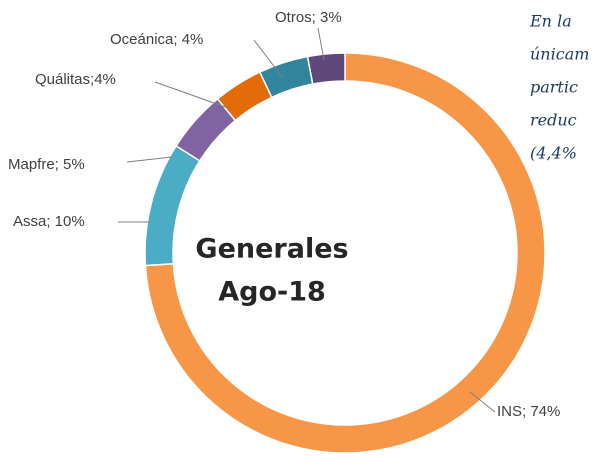  What do you see at coordinates (528, 411) in the screenshot?
I see `data-label: INS; 74%` at bounding box center [528, 411].